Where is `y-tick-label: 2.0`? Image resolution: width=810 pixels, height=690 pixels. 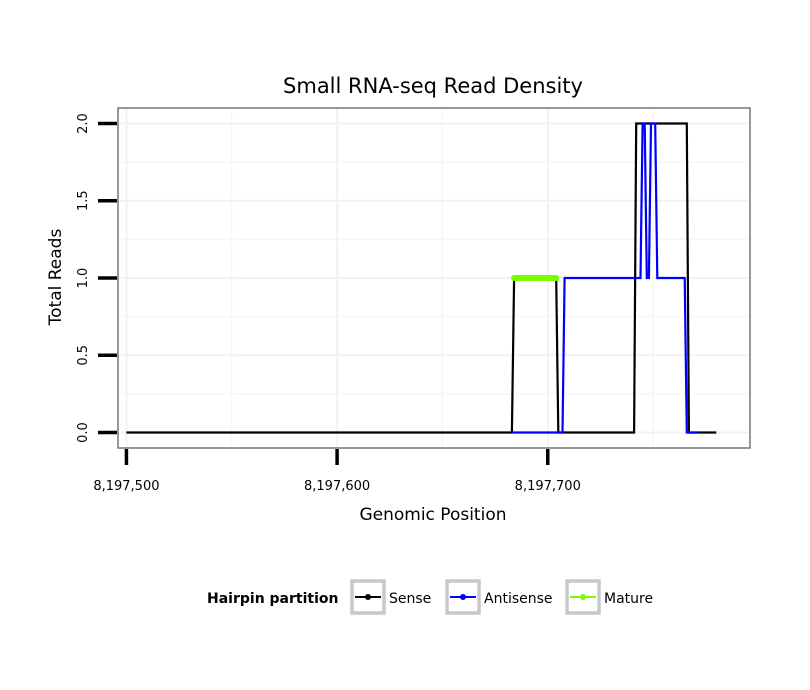 y-tick-label: 2.0 is located at coordinates (83, 123).